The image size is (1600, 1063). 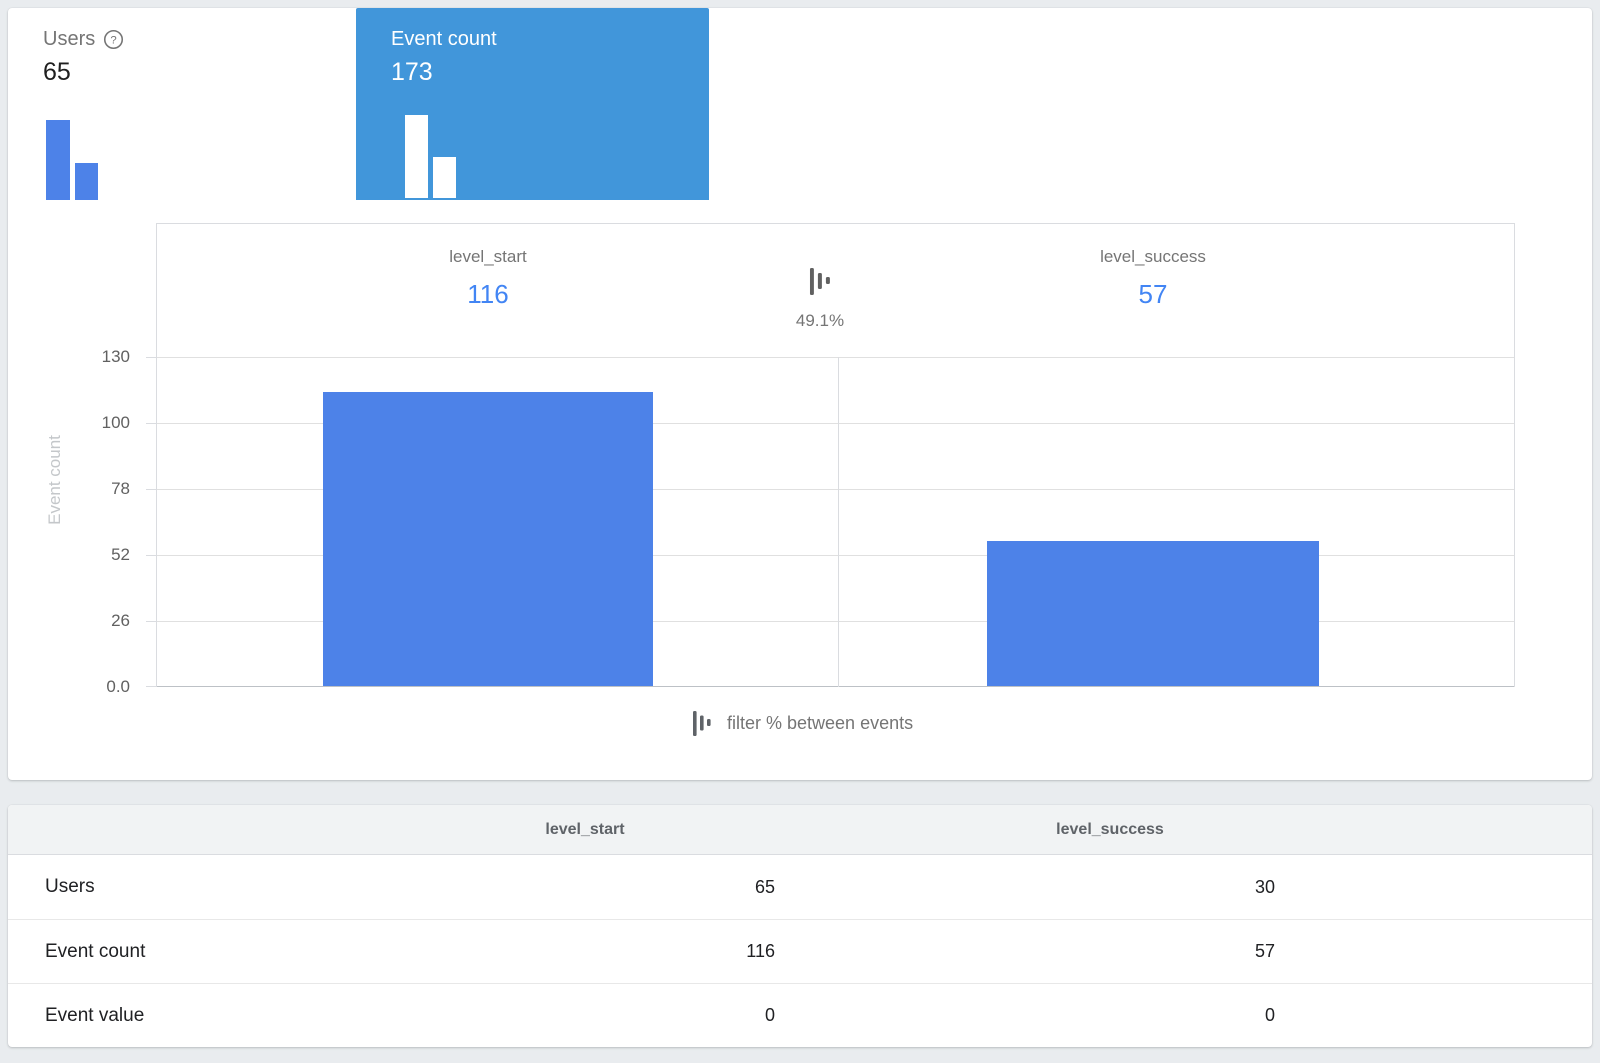 What do you see at coordinates (1110, 829) in the screenshot?
I see `table-header-level-success: level_success` at bounding box center [1110, 829].